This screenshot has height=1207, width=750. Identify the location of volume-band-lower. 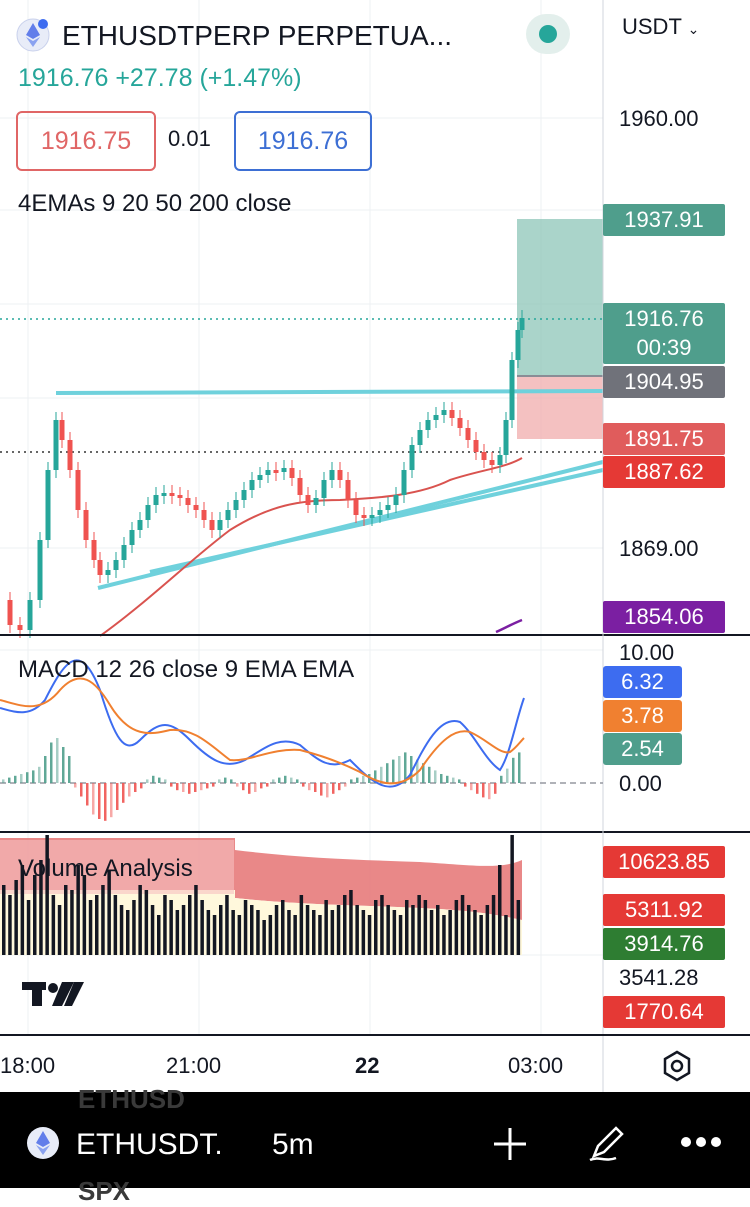
(261, 922).